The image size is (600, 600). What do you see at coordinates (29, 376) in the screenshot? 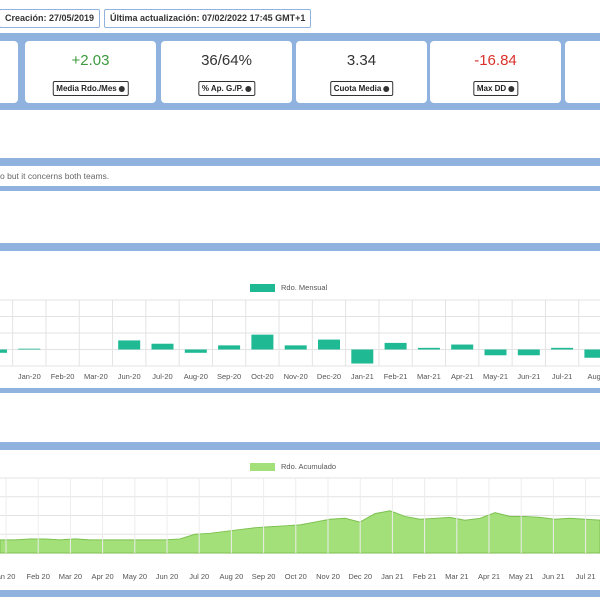
I see `x-tick-label: Jan-20` at bounding box center [29, 376].